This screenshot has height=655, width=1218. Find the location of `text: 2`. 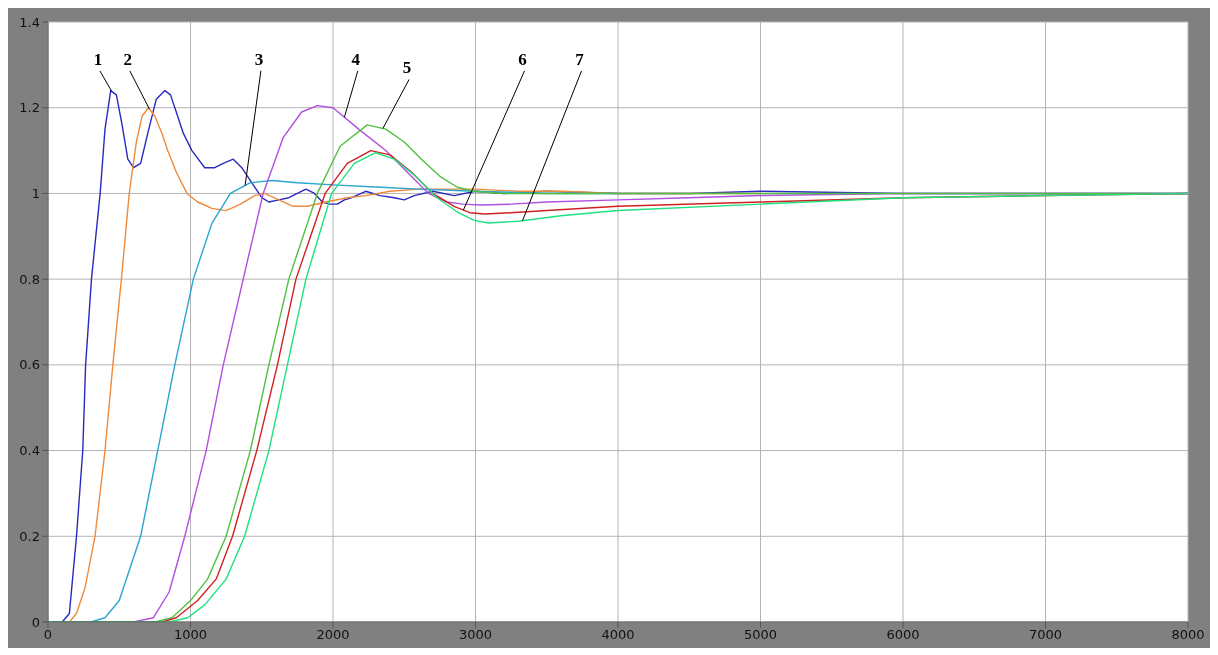

text: 2 is located at coordinates (128, 59).